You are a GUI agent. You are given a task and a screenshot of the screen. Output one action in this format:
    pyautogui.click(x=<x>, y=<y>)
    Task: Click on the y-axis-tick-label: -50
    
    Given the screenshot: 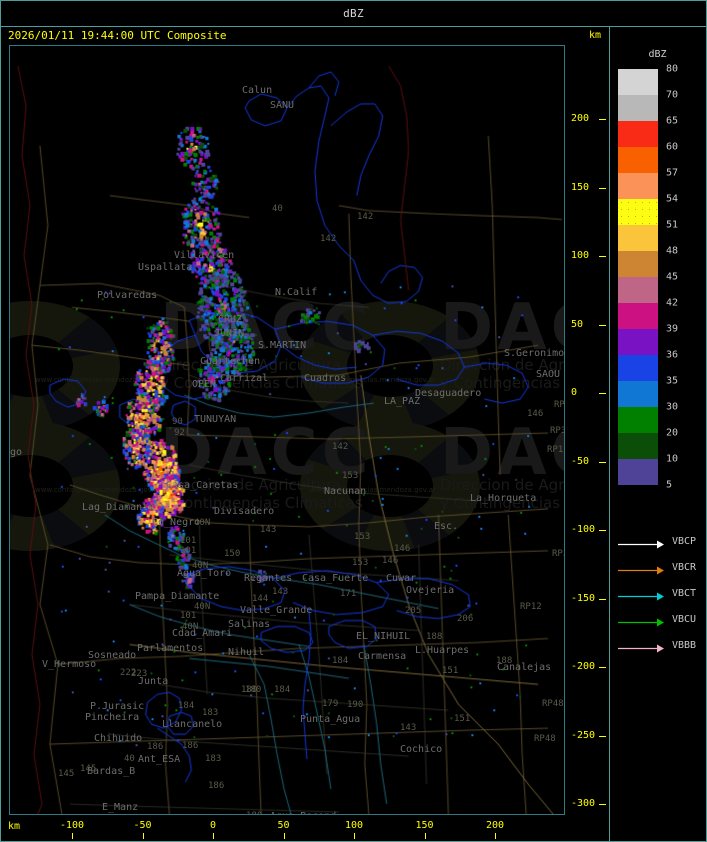 What is the action you would take?
    pyautogui.click(x=580, y=461)
    